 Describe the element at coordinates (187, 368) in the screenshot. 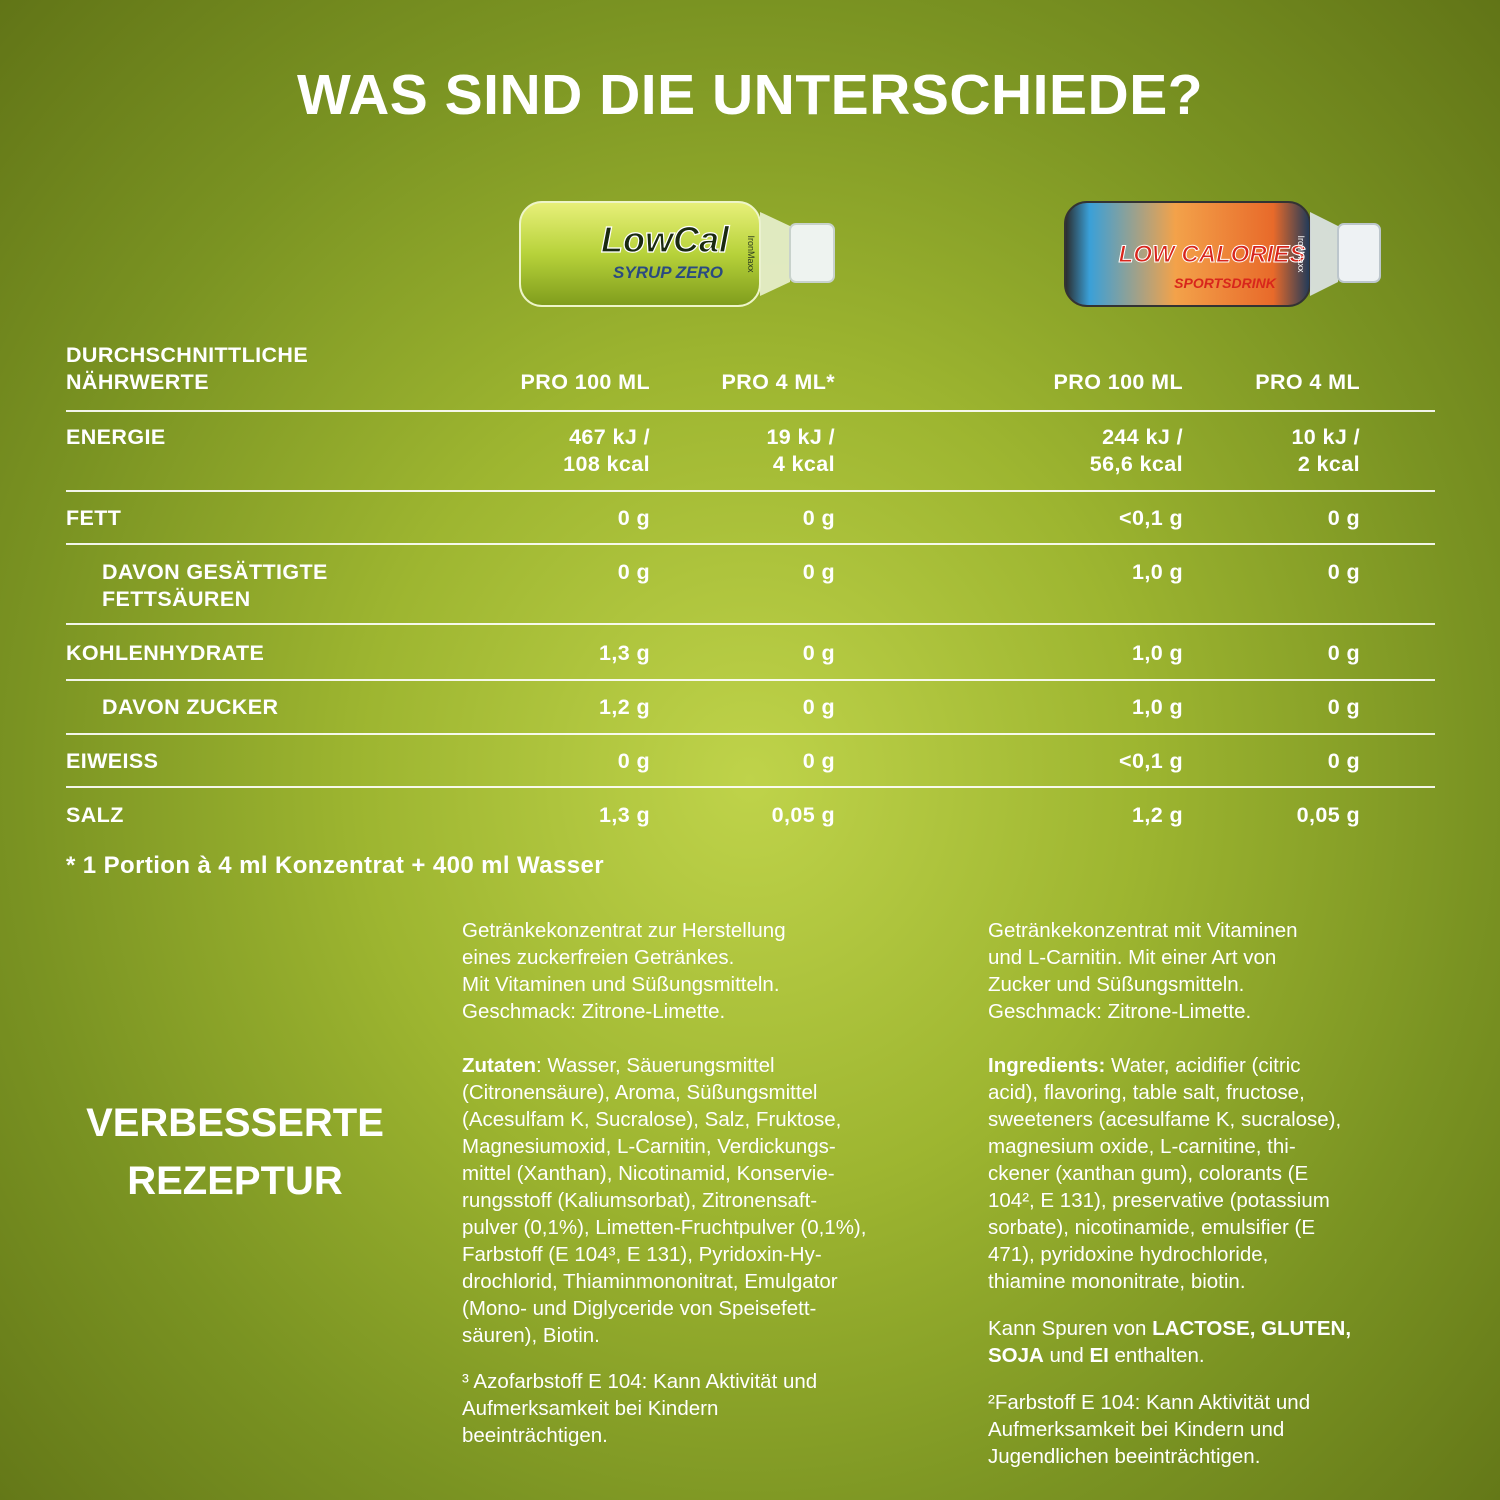

I see `table-header: DURCHSCHNITTLICHE NÄHRWERTE` at that location.